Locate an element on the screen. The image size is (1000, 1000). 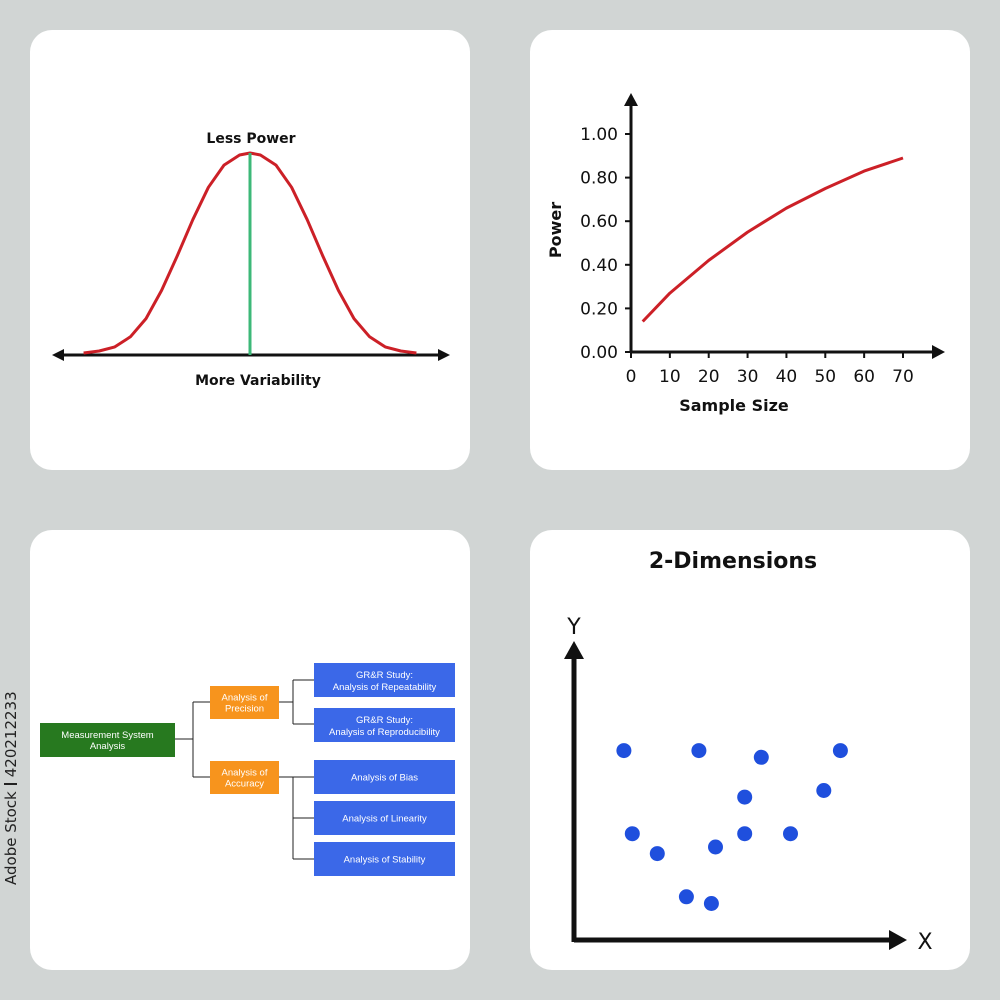
separator-bar is located at coordinates (10, 784).